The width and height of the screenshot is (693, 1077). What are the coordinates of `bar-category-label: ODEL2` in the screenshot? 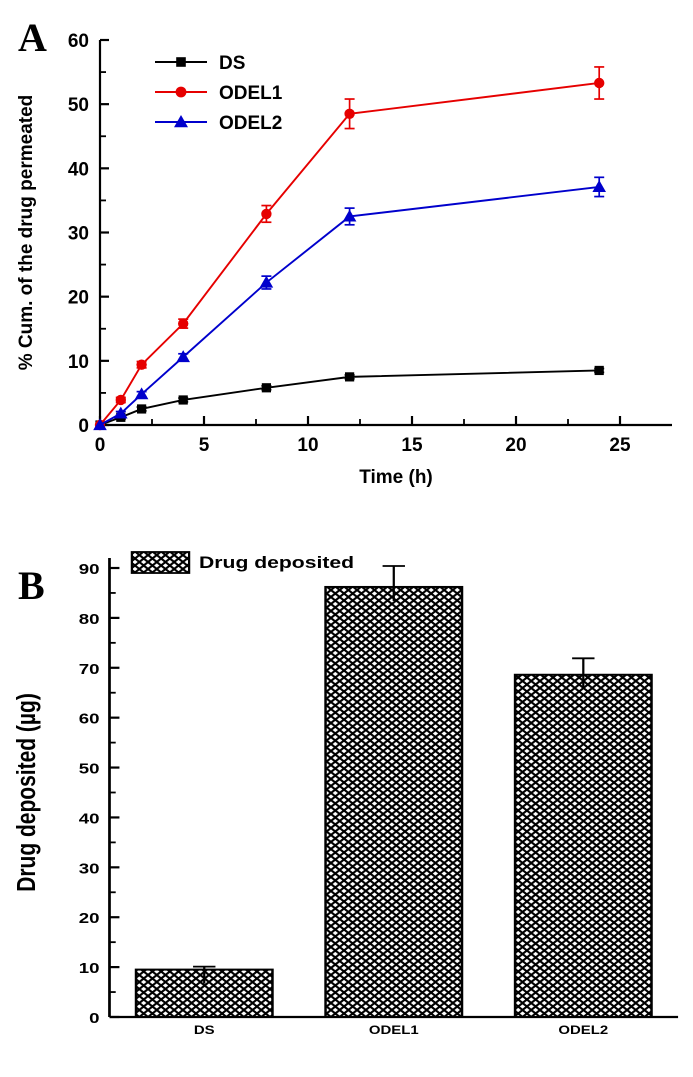 It's located at (583, 1029).